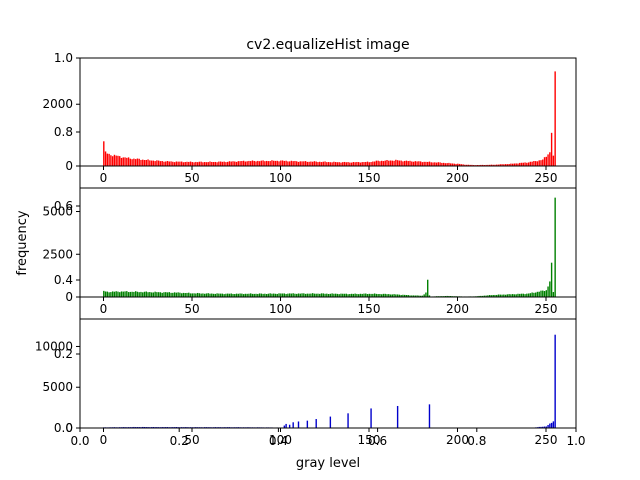 This screenshot has height=480, width=640. I want to click on x-tick-label: 150, so click(369, 178).